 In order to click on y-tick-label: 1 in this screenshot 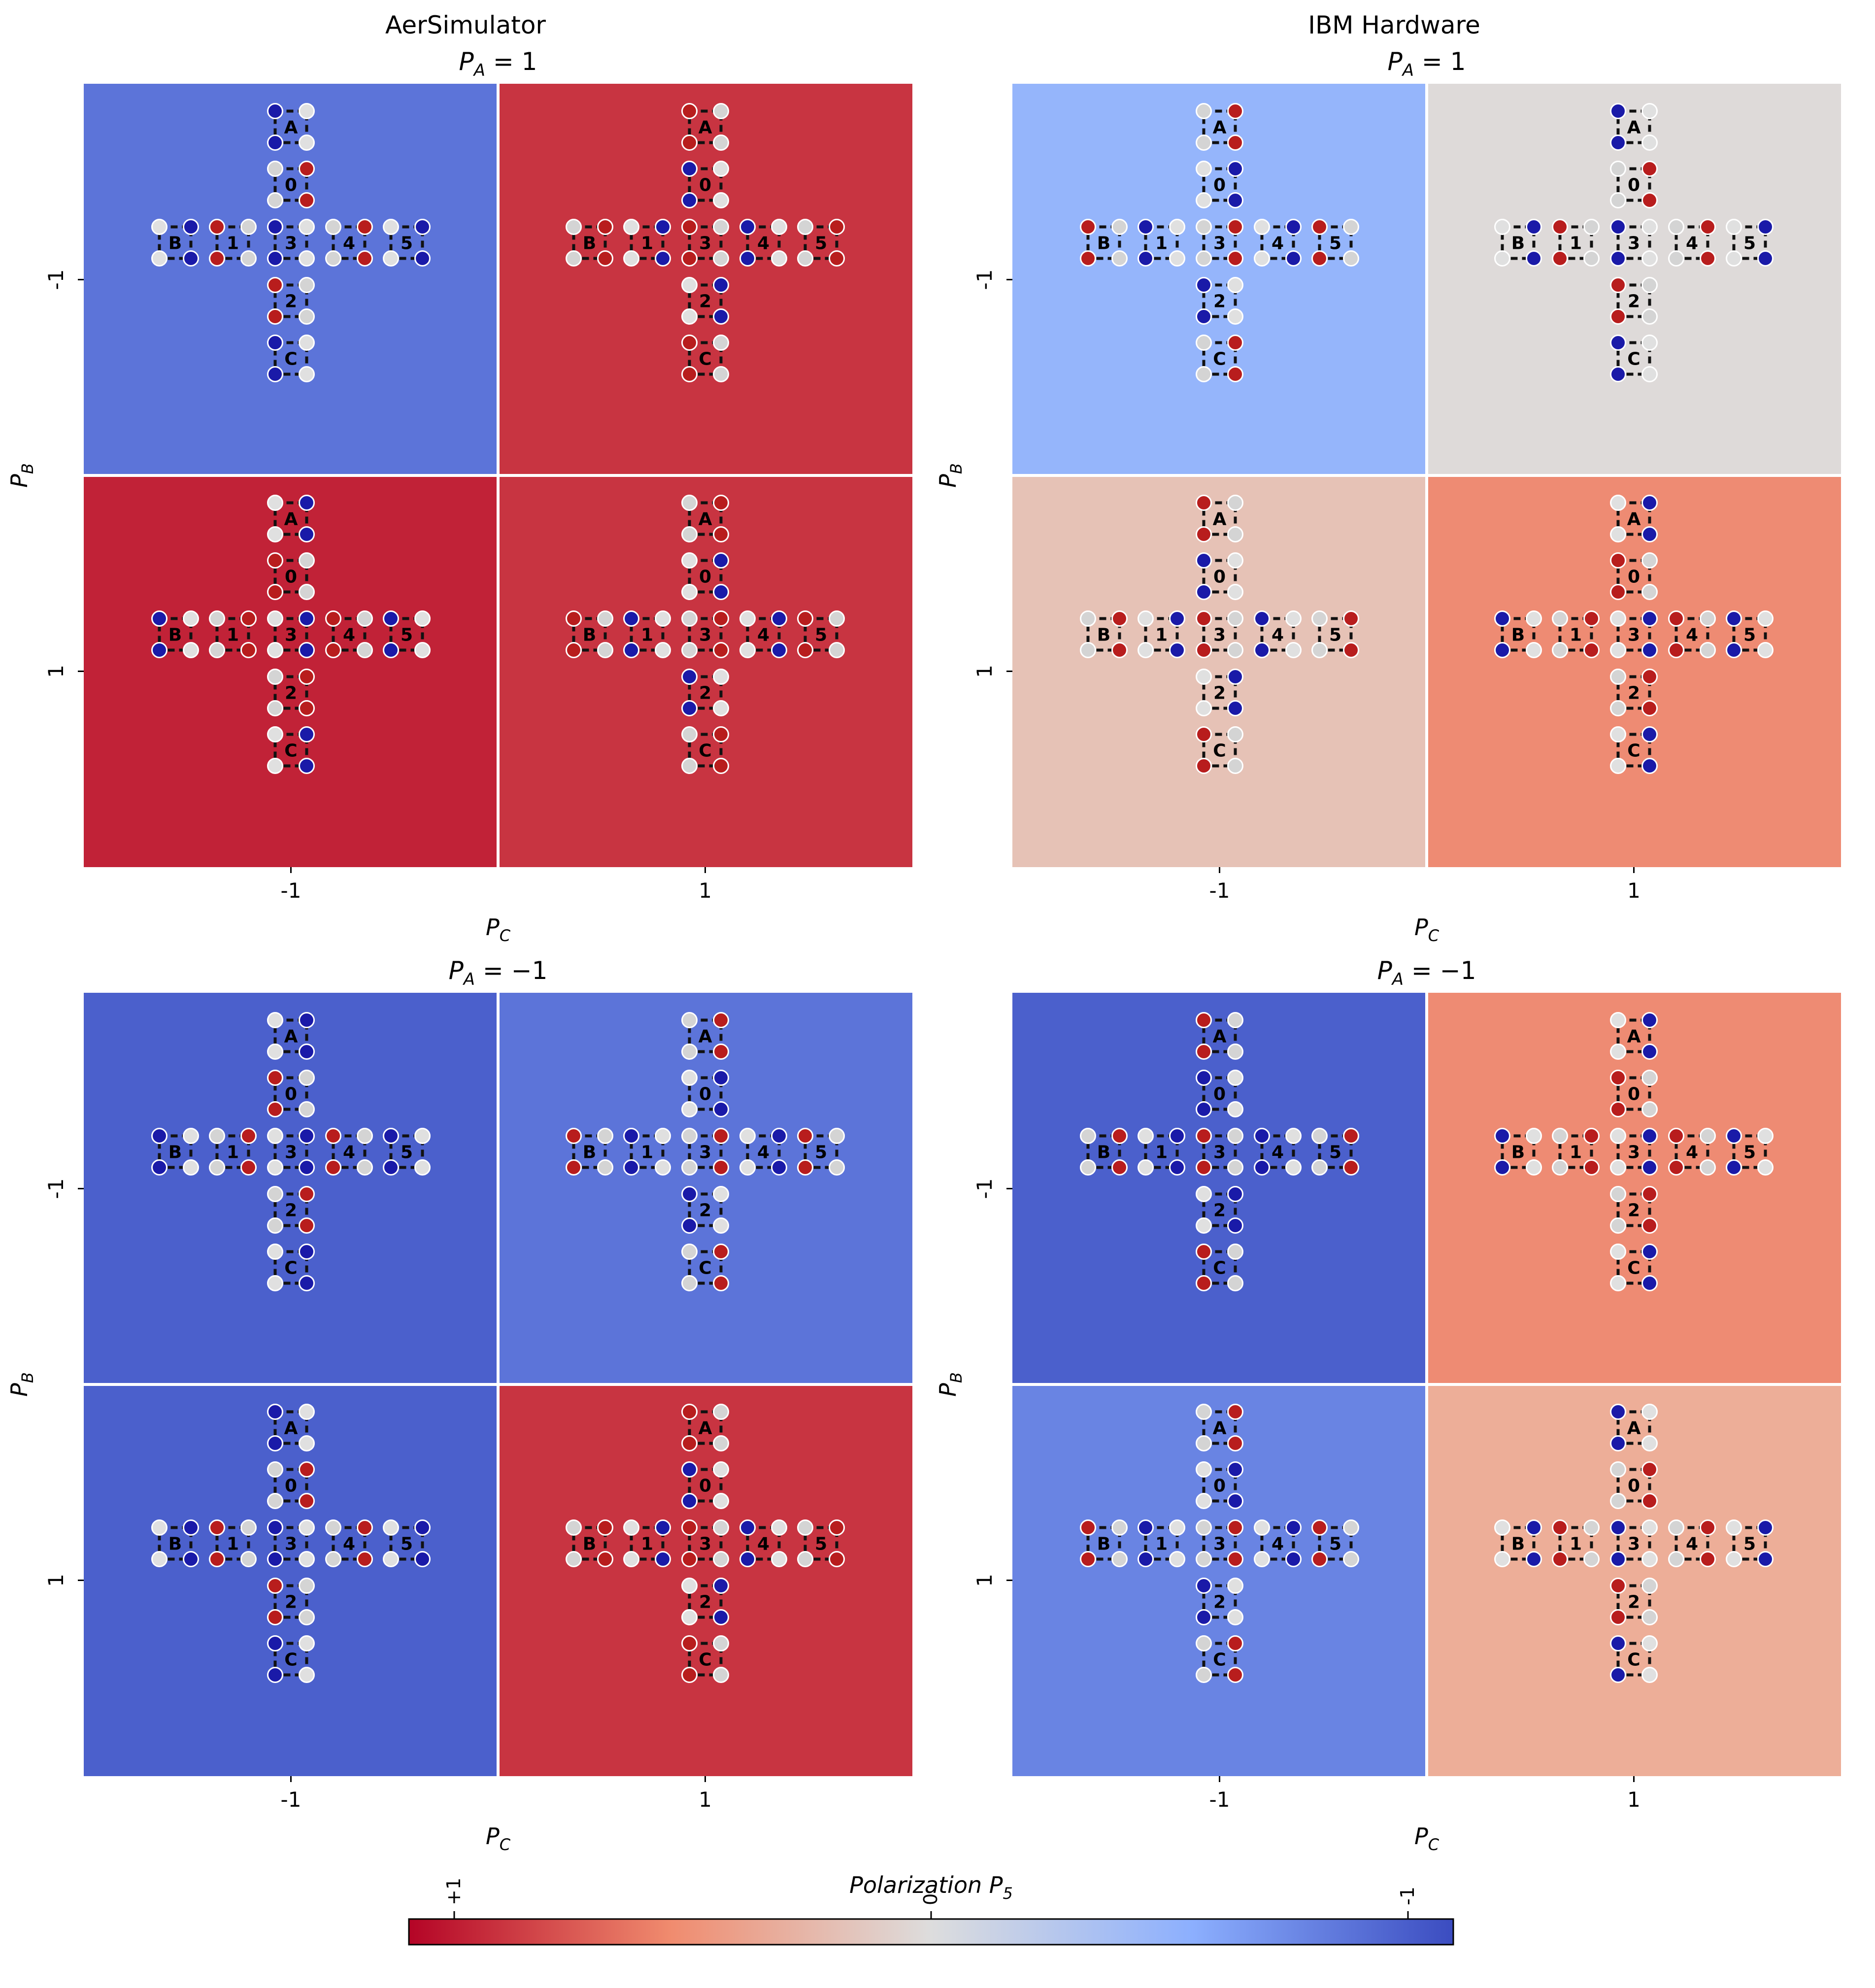, I will do `click(56, 671)`.